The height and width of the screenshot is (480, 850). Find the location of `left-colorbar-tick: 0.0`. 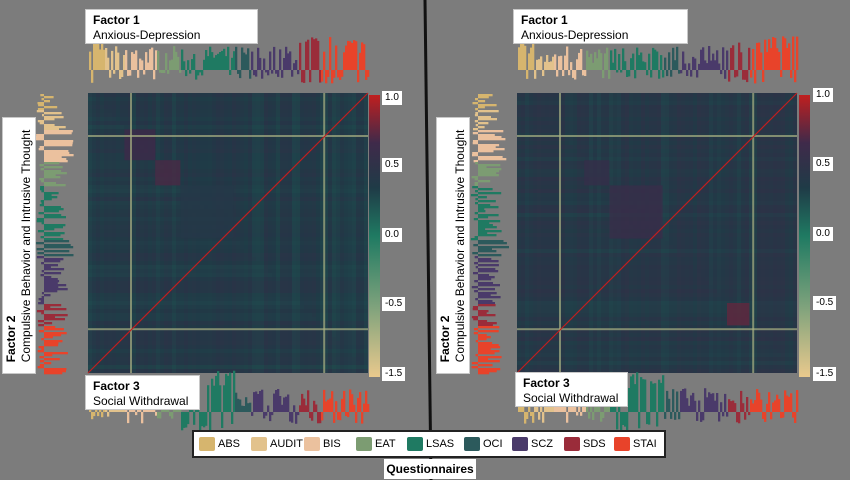

left-colorbar-tick: 0.0 is located at coordinates (392, 235).